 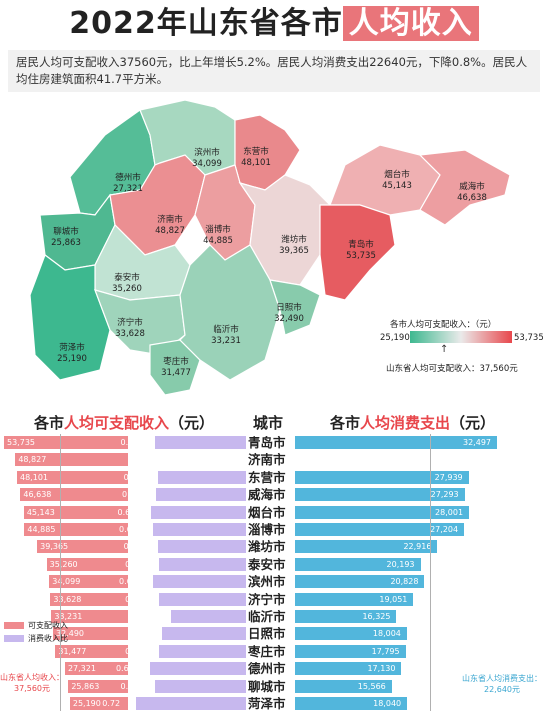 I want to click on map-label-name: 淄博市, so click(x=218, y=230).